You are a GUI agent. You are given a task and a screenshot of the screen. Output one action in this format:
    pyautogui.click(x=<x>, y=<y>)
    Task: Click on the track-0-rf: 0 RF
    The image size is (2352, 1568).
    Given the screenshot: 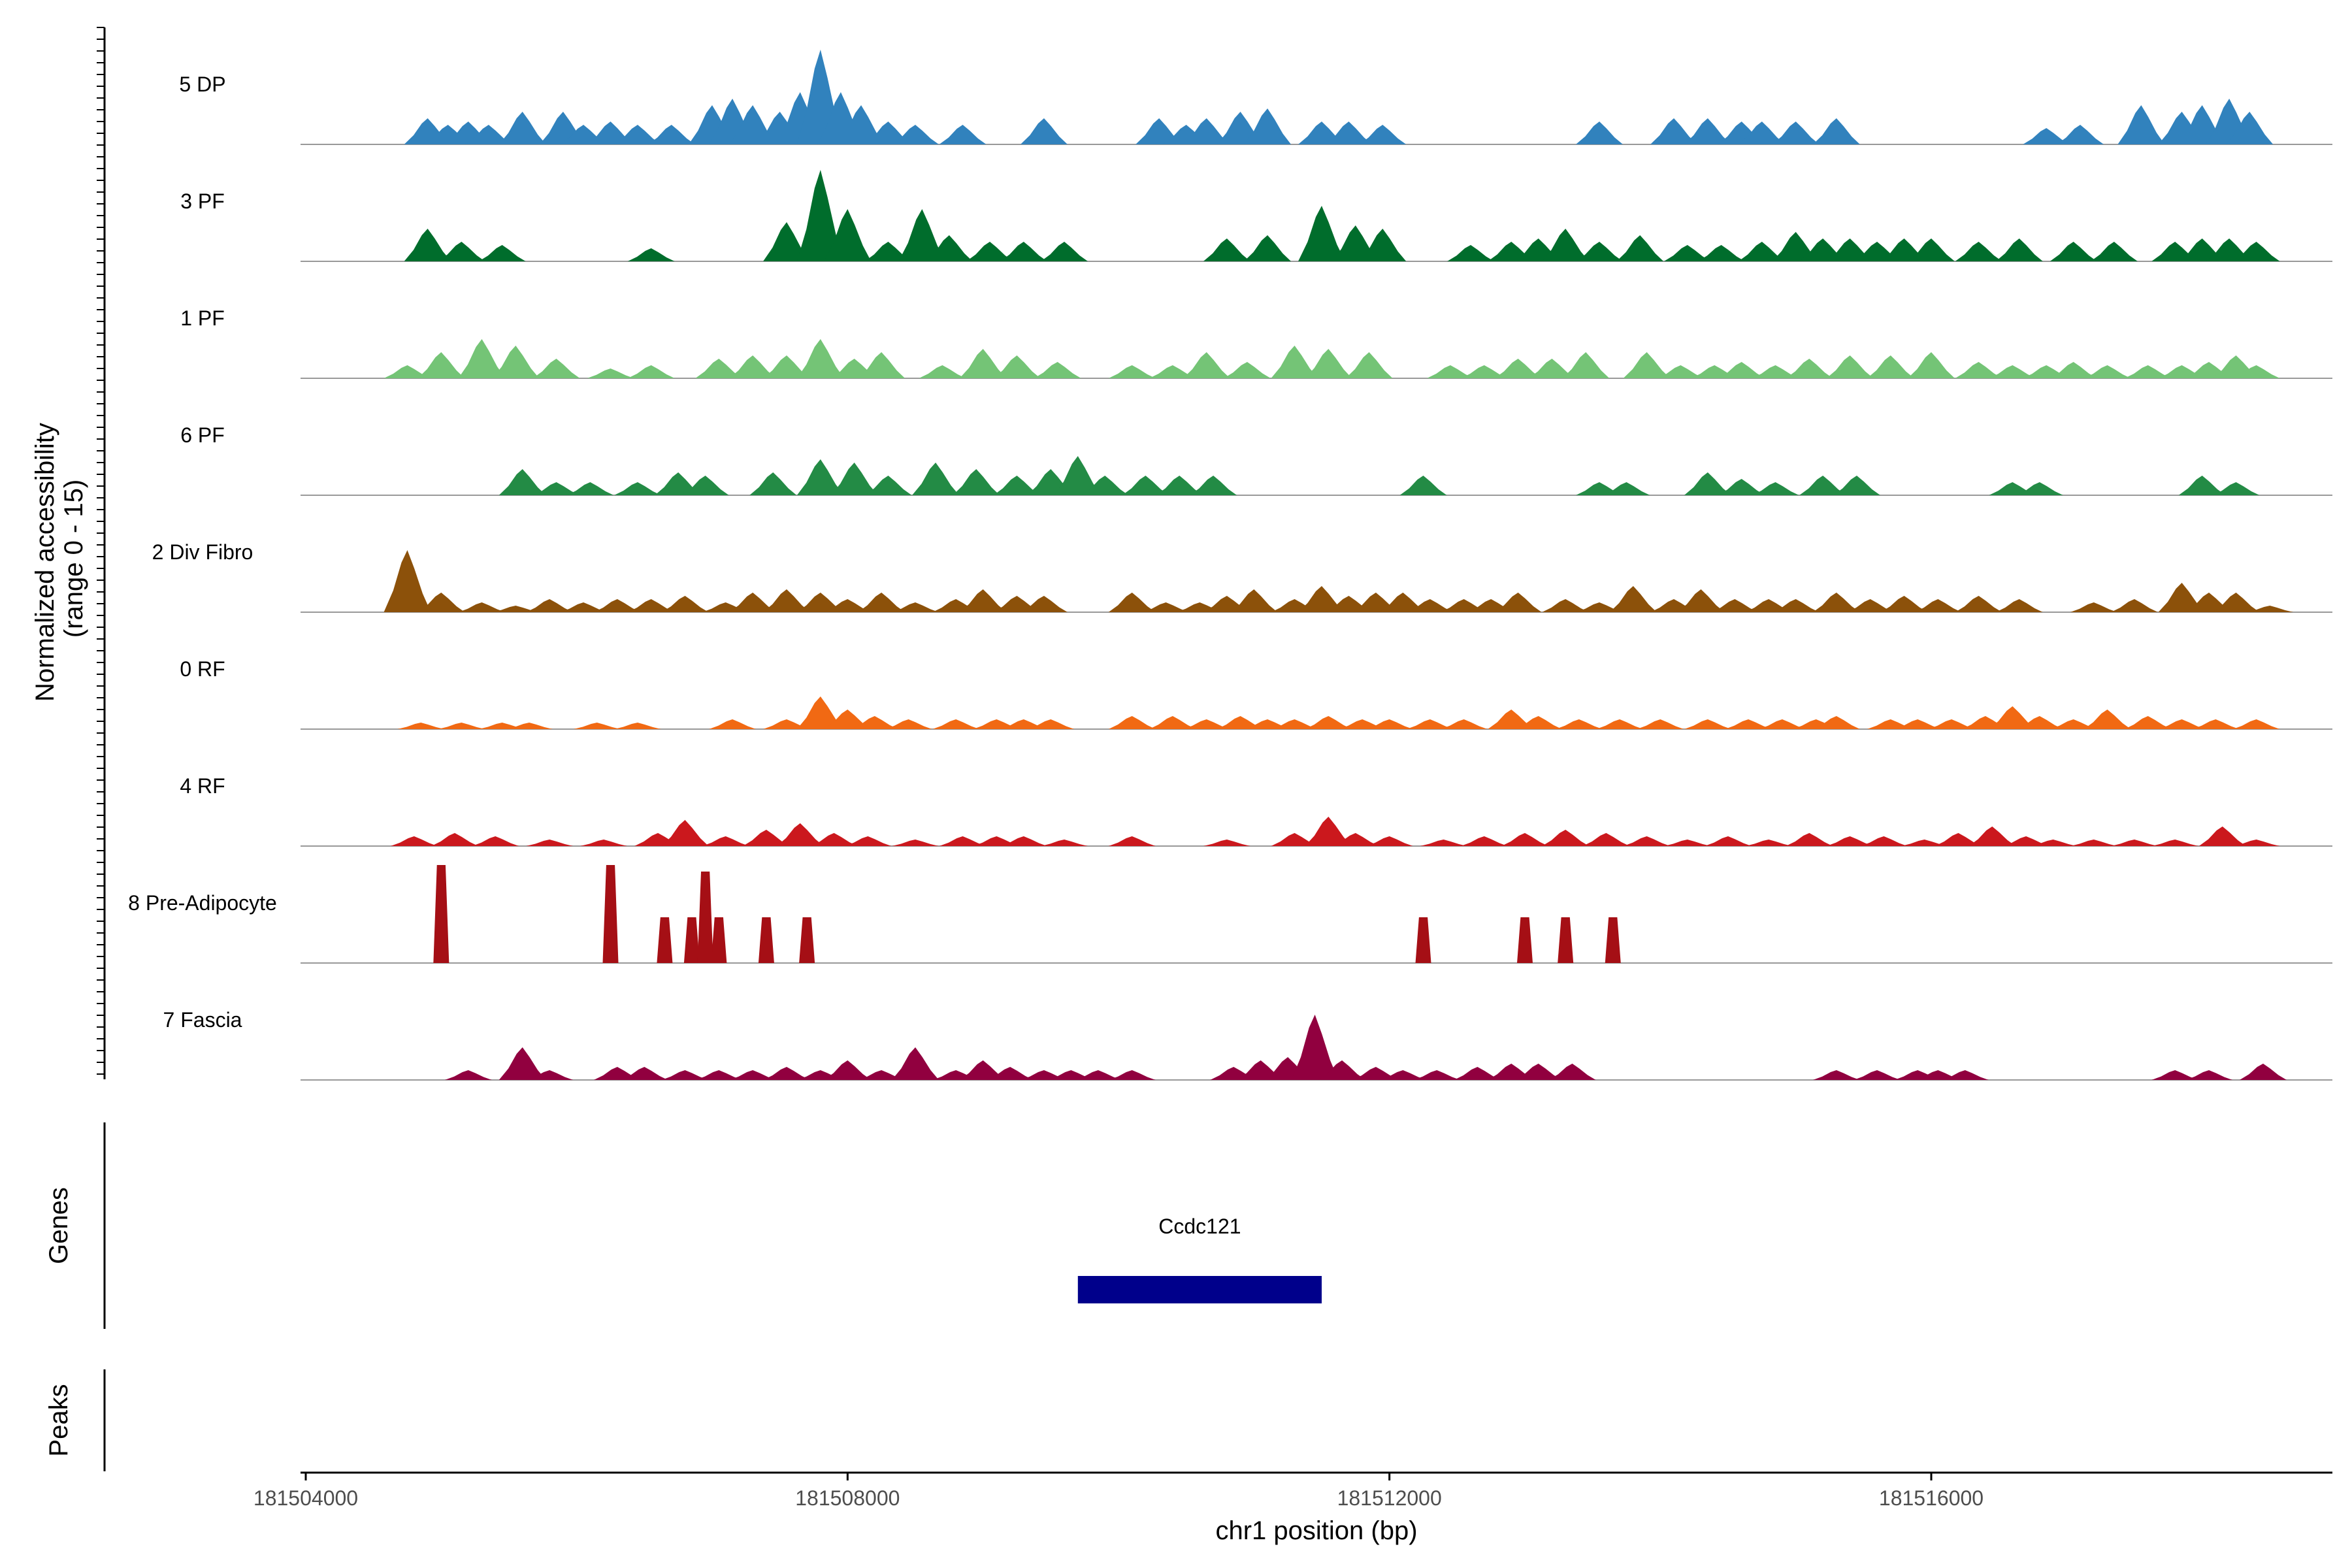 What is the action you would take?
    pyautogui.click(x=1256, y=693)
    